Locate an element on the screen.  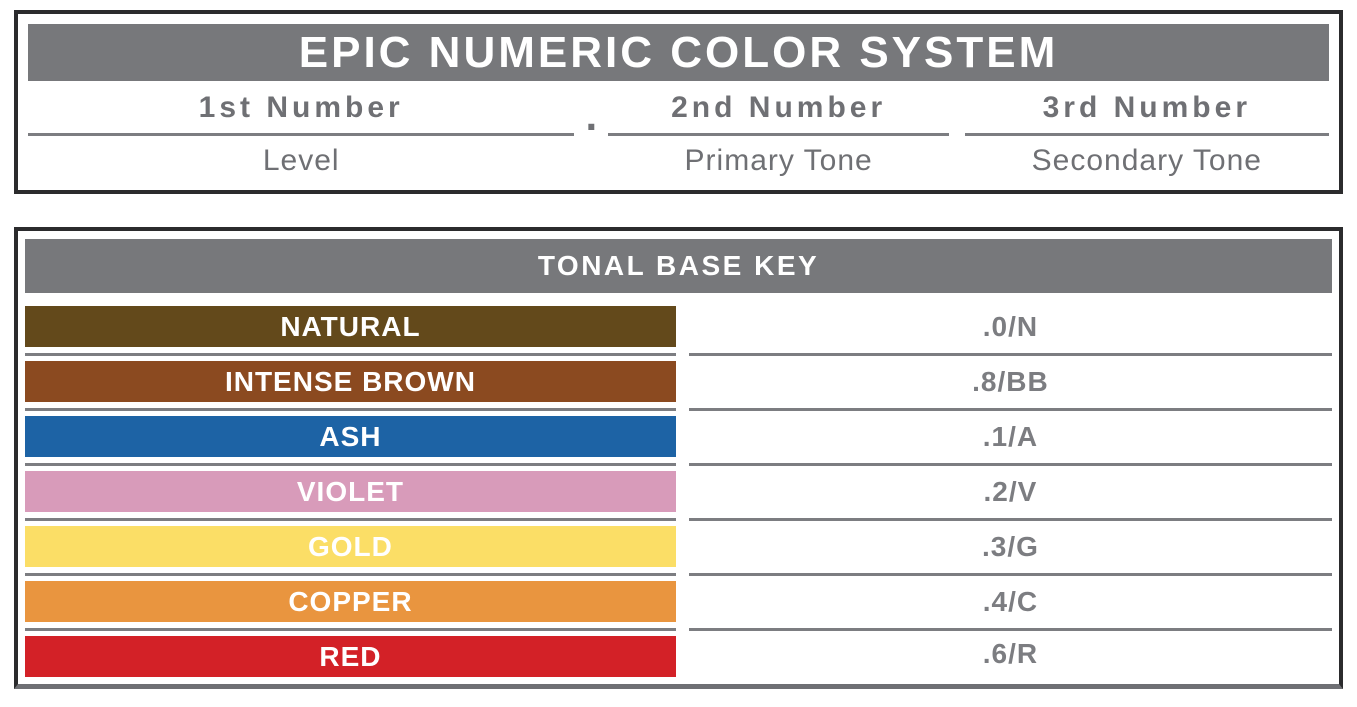
tonal-row-violet: VIOLET .2/V is located at coordinates (678, 493).